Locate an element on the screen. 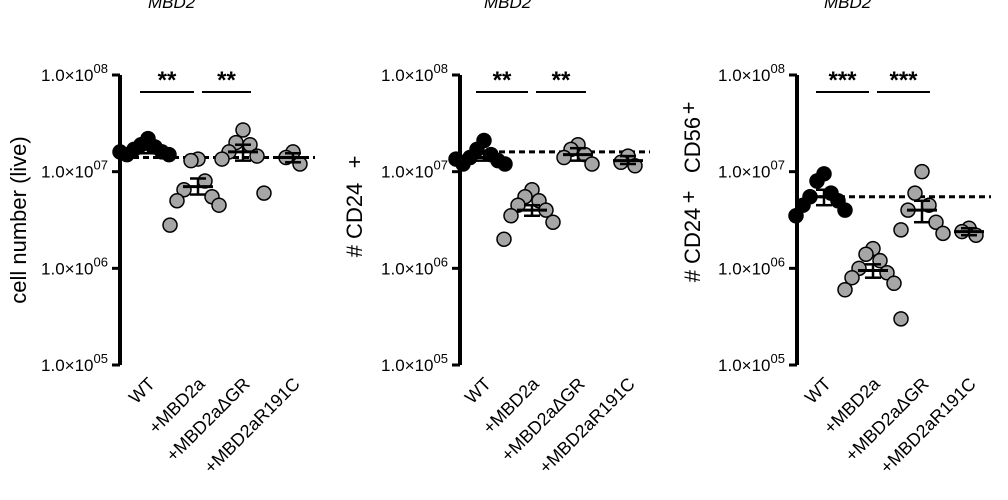  y-axis-label-2-superscript: + is located at coordinates (688, 108).